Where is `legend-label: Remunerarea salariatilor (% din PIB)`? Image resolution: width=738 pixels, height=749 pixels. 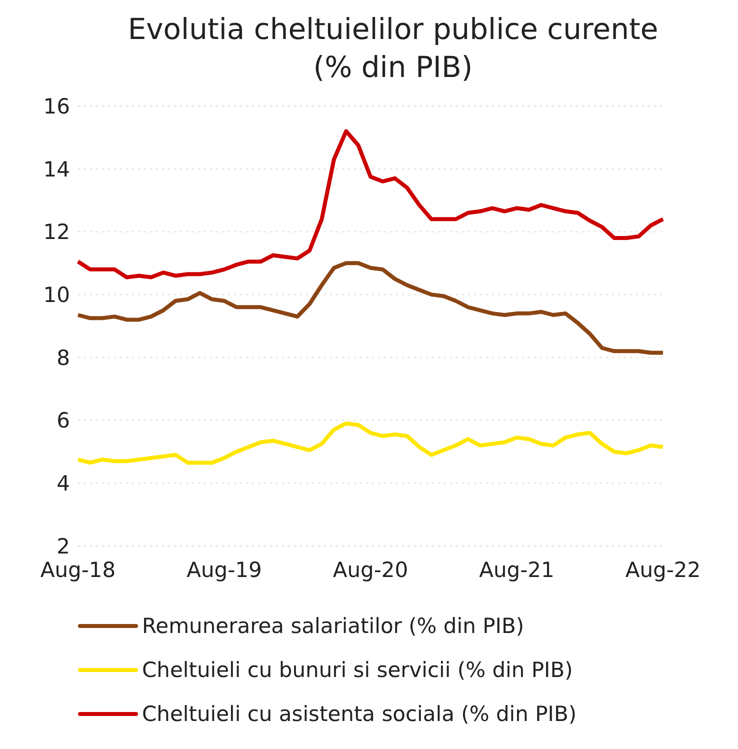
legend-label: Remunerarea salariatilor (% din PIB) is located at coordinates (333, 626).